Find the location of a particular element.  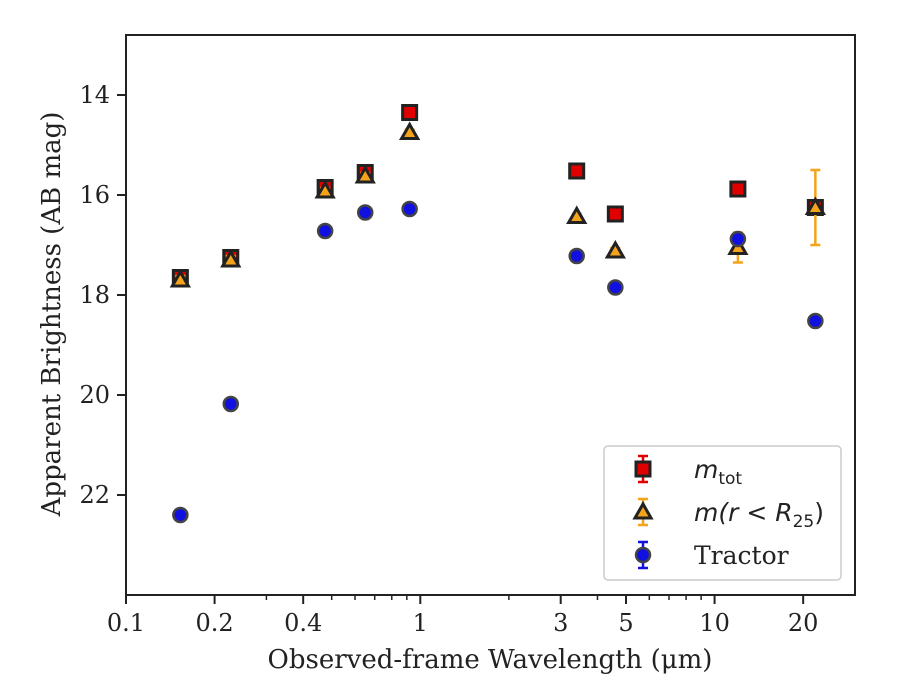

x-tick-label-5: 5 is located at coordinates (625, 623).